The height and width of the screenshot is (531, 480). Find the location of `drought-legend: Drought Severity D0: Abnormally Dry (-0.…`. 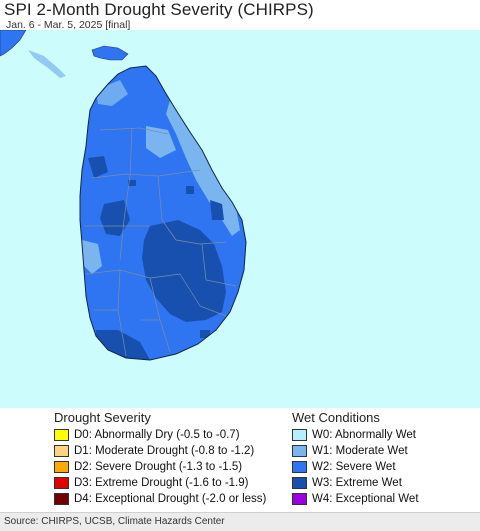

drought-legend: Drought Severity D0: Abnormally Dry (-0.… is located at coordinates (160, 457).